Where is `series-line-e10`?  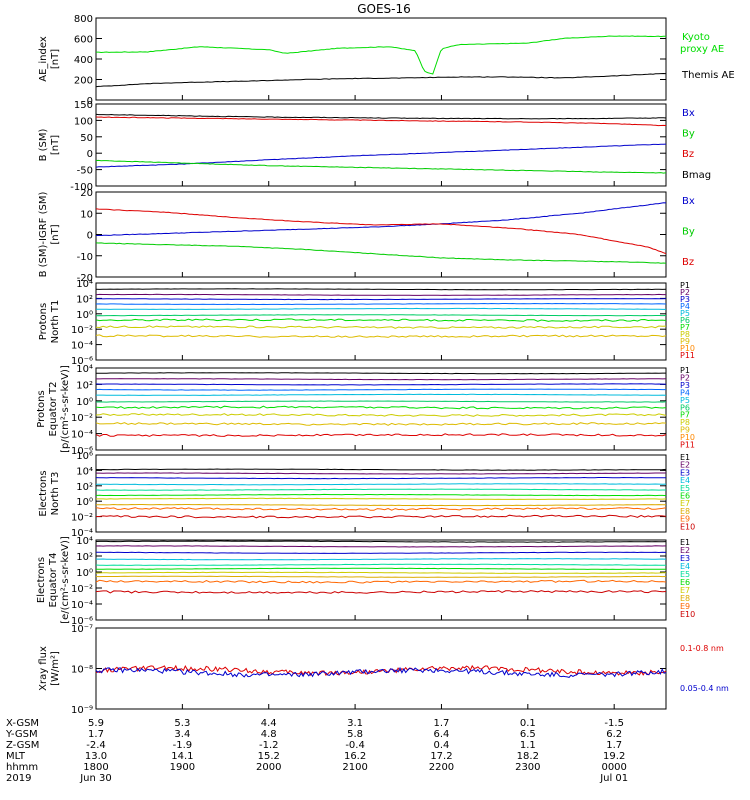 series-line-e10 is located at coordinates (381, 516).